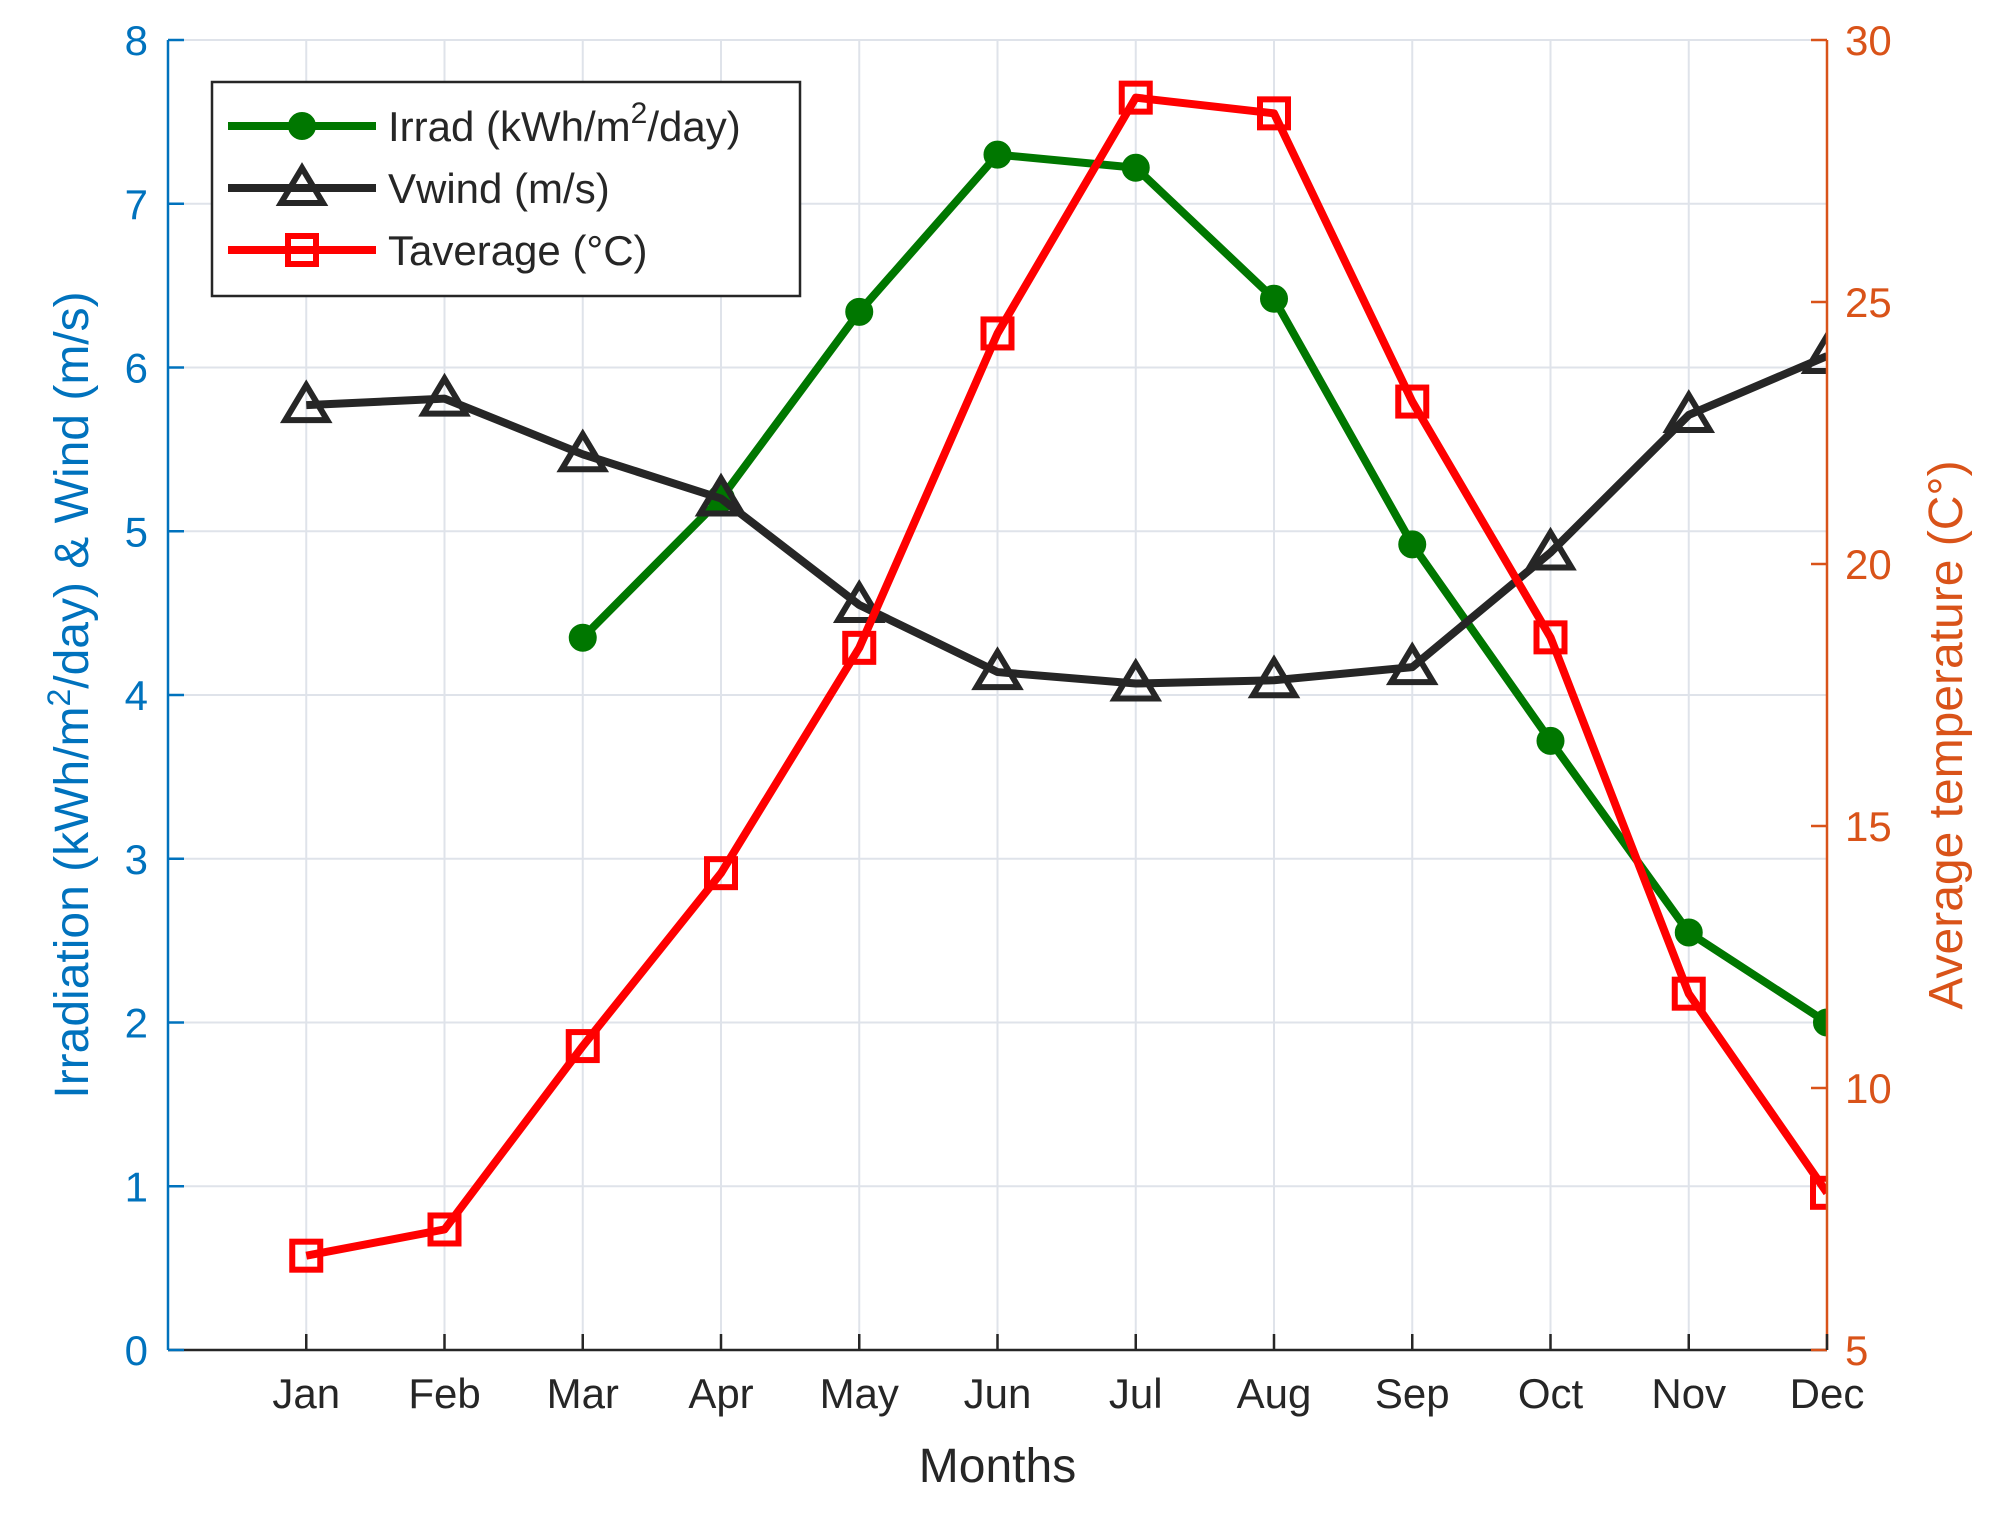  Describe the element at coordinates (136, 1186) in the screenshot. I see `left-tick-label: 1` at that location.